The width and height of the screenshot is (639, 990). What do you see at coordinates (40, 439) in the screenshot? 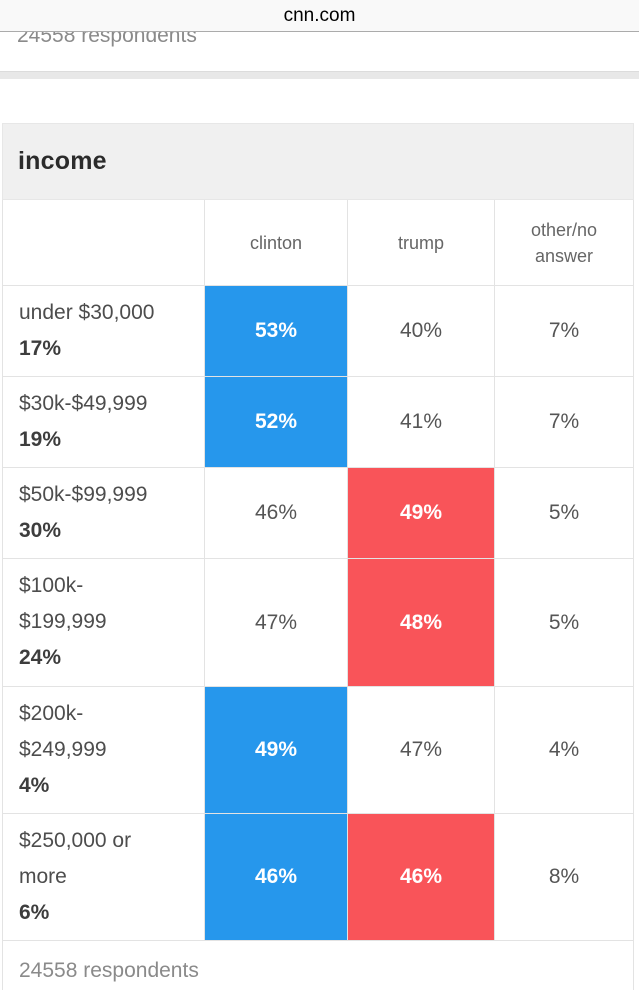
I see `row-share: 19%` at bounding box center [40, 439].